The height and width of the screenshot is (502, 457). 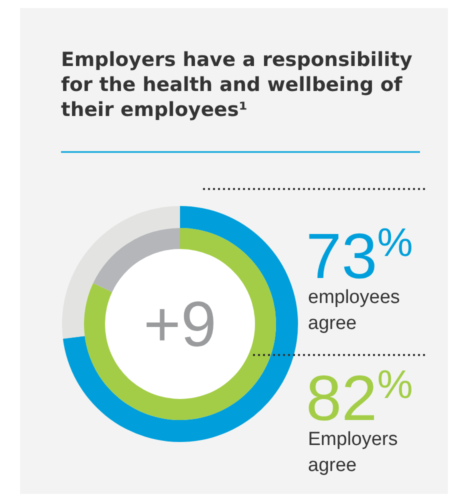 What do you see at coordinates (354, 310) in the screenshot?
I see `slice-label: employees agree` at bounding box center [354, 310].